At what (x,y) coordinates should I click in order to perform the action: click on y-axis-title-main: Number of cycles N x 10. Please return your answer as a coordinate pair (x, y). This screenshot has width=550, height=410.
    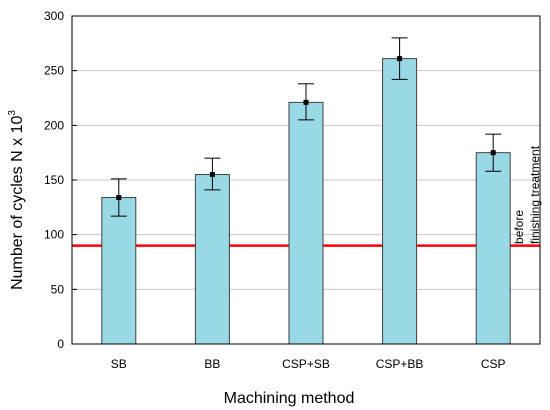
    Looking at the image, I should click on (17, 203).